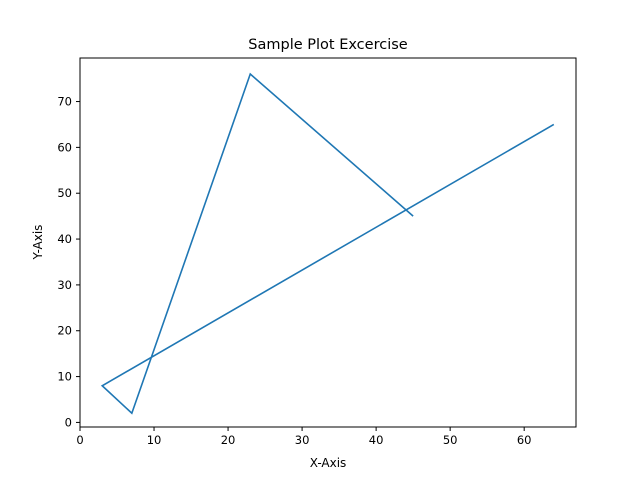 The image size is (640, 480). What do you see at coordinates (228, 440) in the screenshot?
I see `x-tick-label: 20` at bounding box center [228, 440].